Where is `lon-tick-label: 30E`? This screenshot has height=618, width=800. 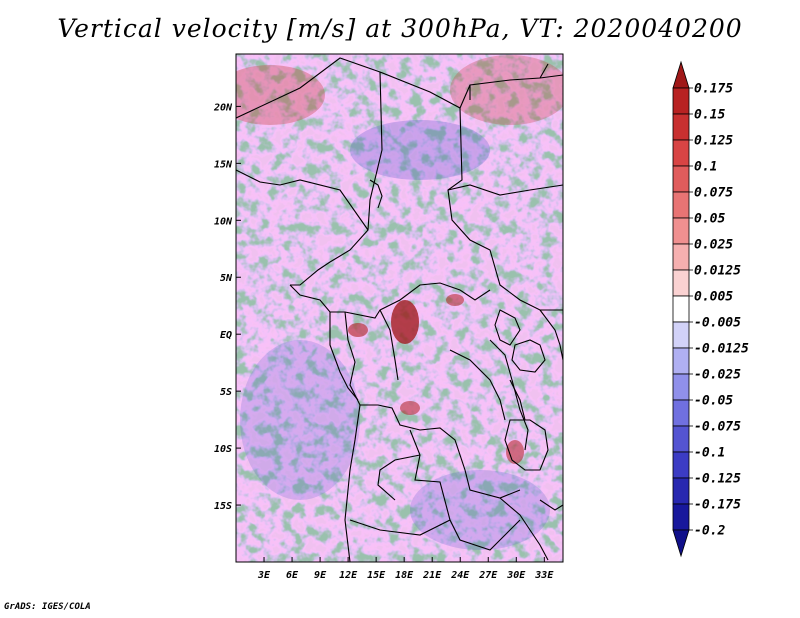
lon-tick-label: 30E is located at coordinates (516, 575).